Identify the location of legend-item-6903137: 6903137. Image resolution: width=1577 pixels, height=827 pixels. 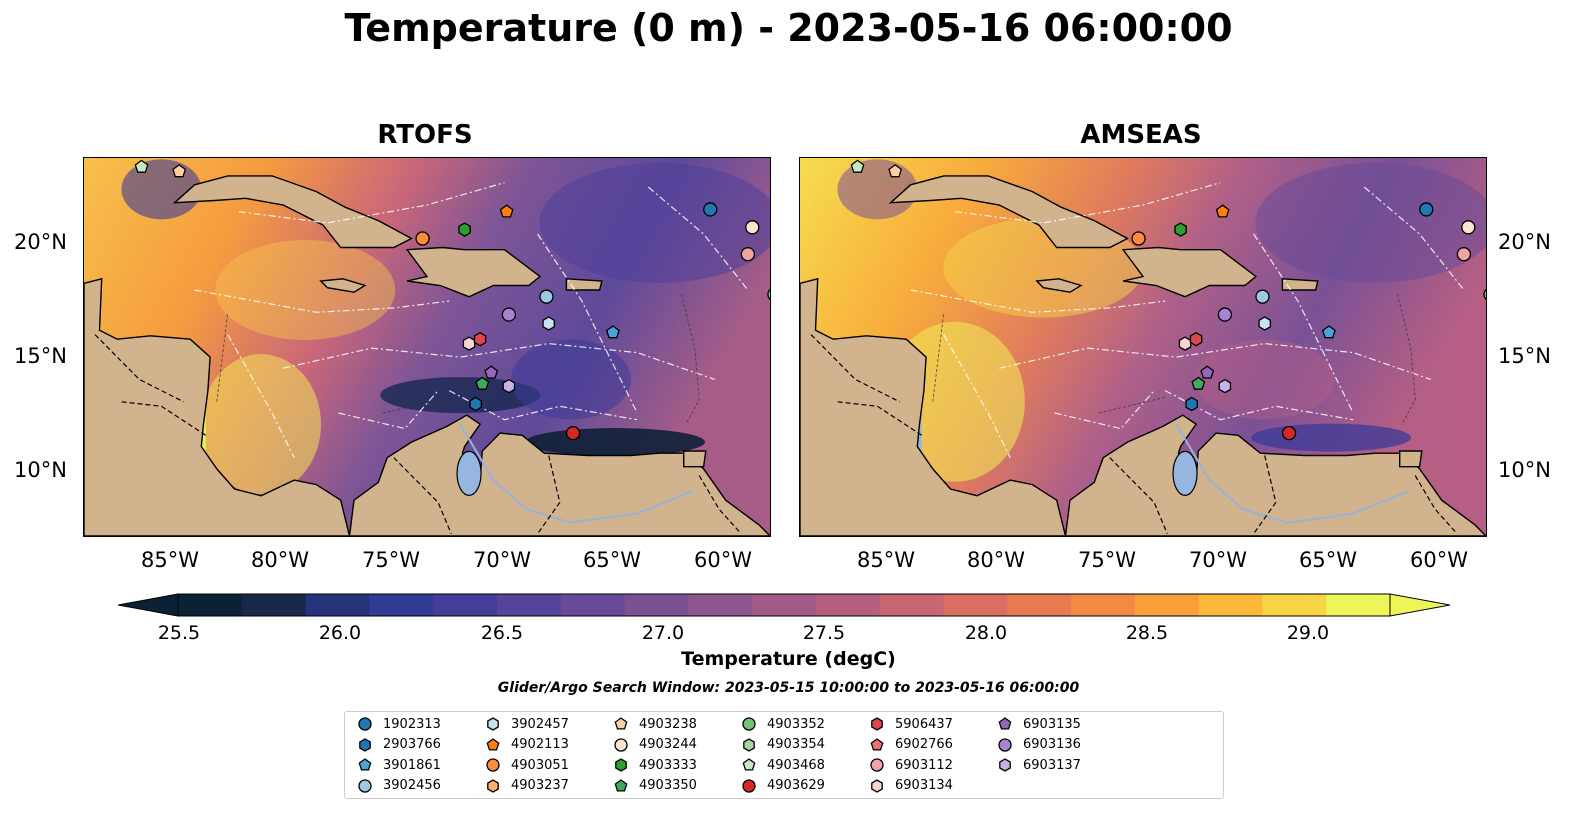
(1039, 765).